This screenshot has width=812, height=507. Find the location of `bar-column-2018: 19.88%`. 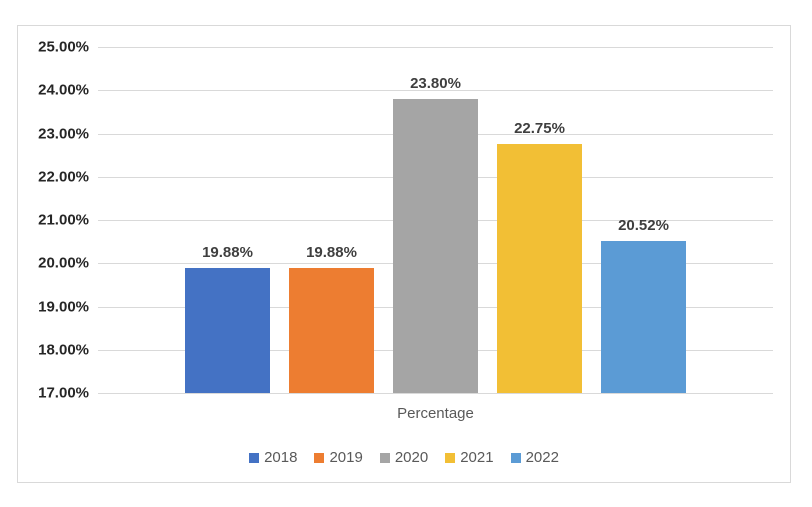

bar-column-2018: 19.88% is located at coordinates (227, 220).